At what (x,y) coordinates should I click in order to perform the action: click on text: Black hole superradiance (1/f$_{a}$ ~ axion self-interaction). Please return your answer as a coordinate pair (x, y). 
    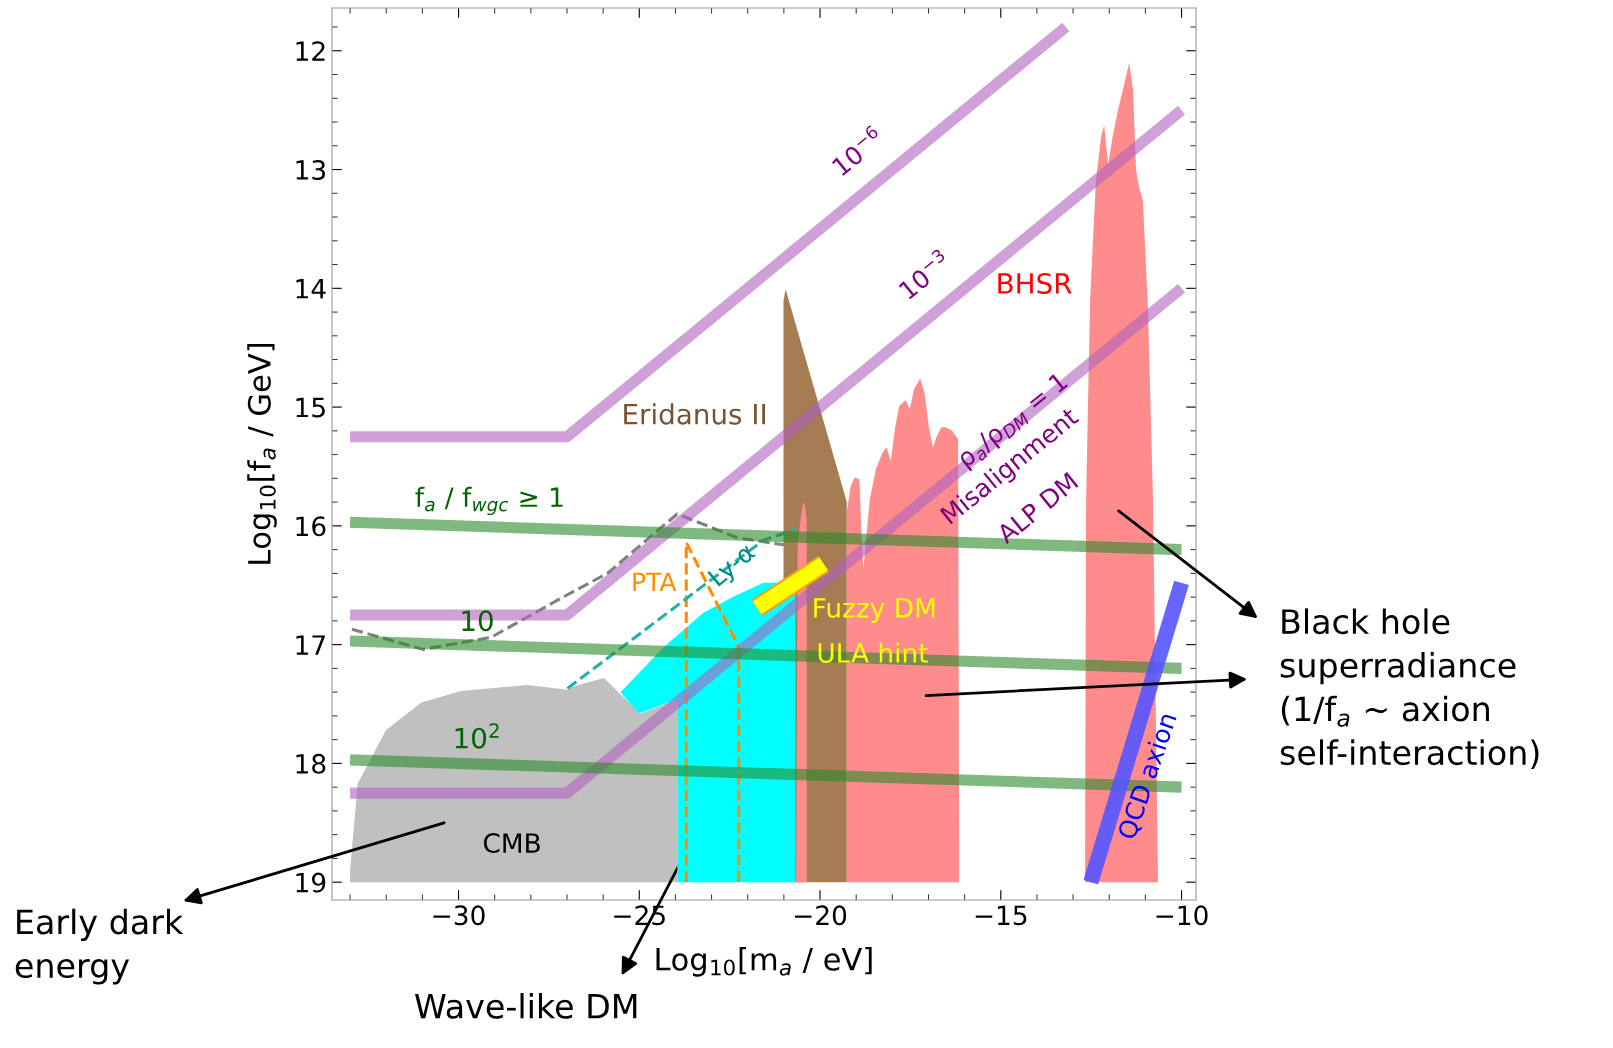
    Looking at the image, I should click on (1409, 689).